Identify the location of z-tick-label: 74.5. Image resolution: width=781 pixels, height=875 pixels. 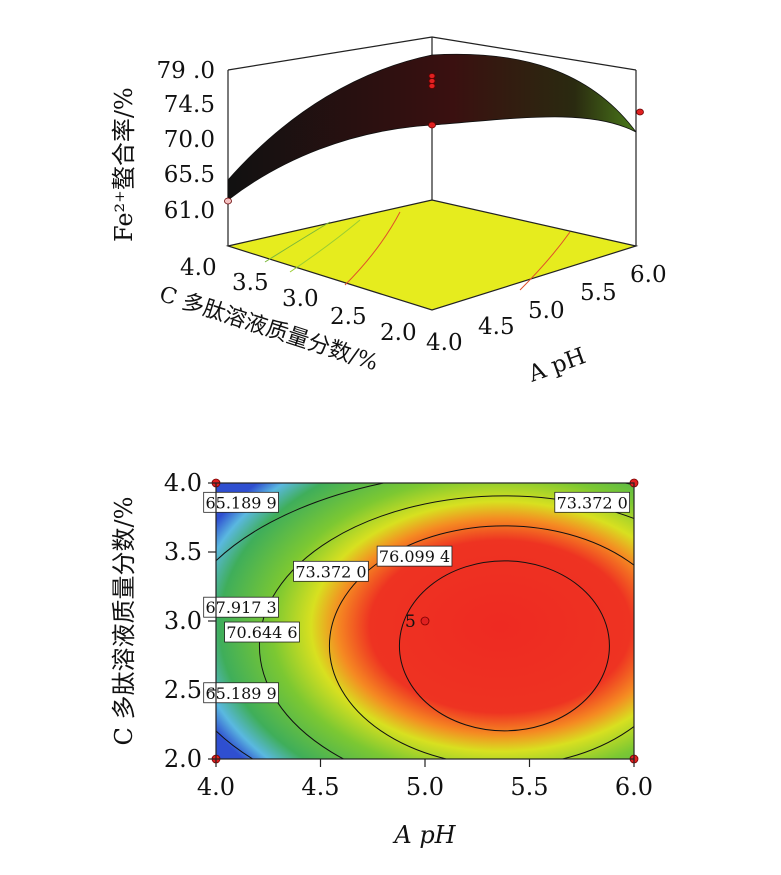
(189, 105).